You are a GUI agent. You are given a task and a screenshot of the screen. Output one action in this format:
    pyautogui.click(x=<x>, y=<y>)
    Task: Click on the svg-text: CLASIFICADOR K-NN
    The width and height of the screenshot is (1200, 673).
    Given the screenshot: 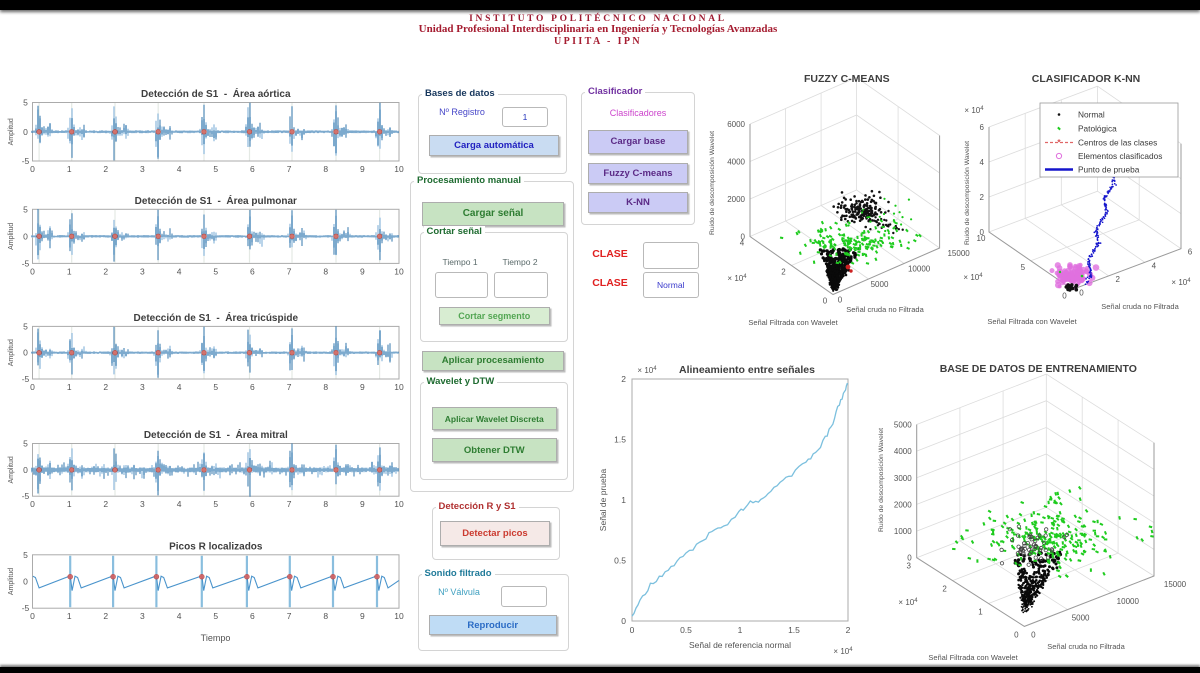 What is the action you would take?
    pyautogui.click(x=1086, y=79)
    